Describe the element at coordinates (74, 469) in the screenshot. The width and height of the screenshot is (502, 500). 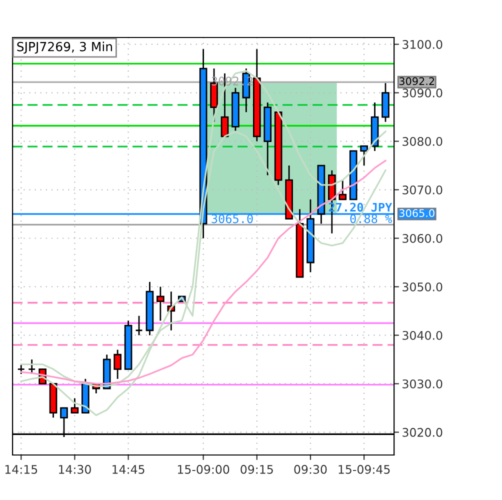
I see `x-tick-label: 14:30` at that location.